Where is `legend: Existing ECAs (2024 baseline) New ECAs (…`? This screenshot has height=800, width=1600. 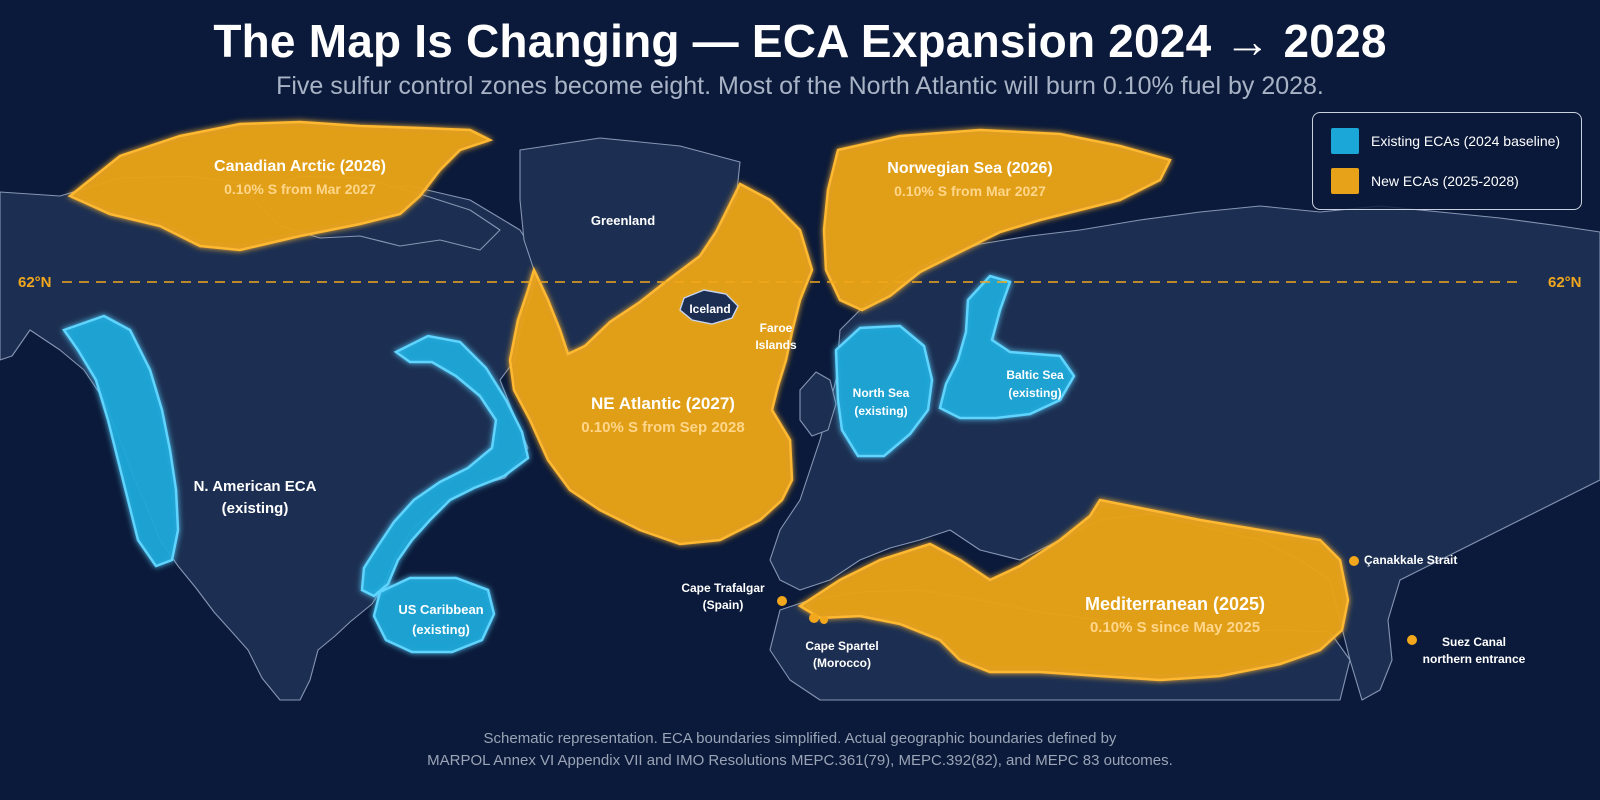 legend: Existing ECAs (2024 baseline) New ECAs (… is located at coordinates (1447, 161).